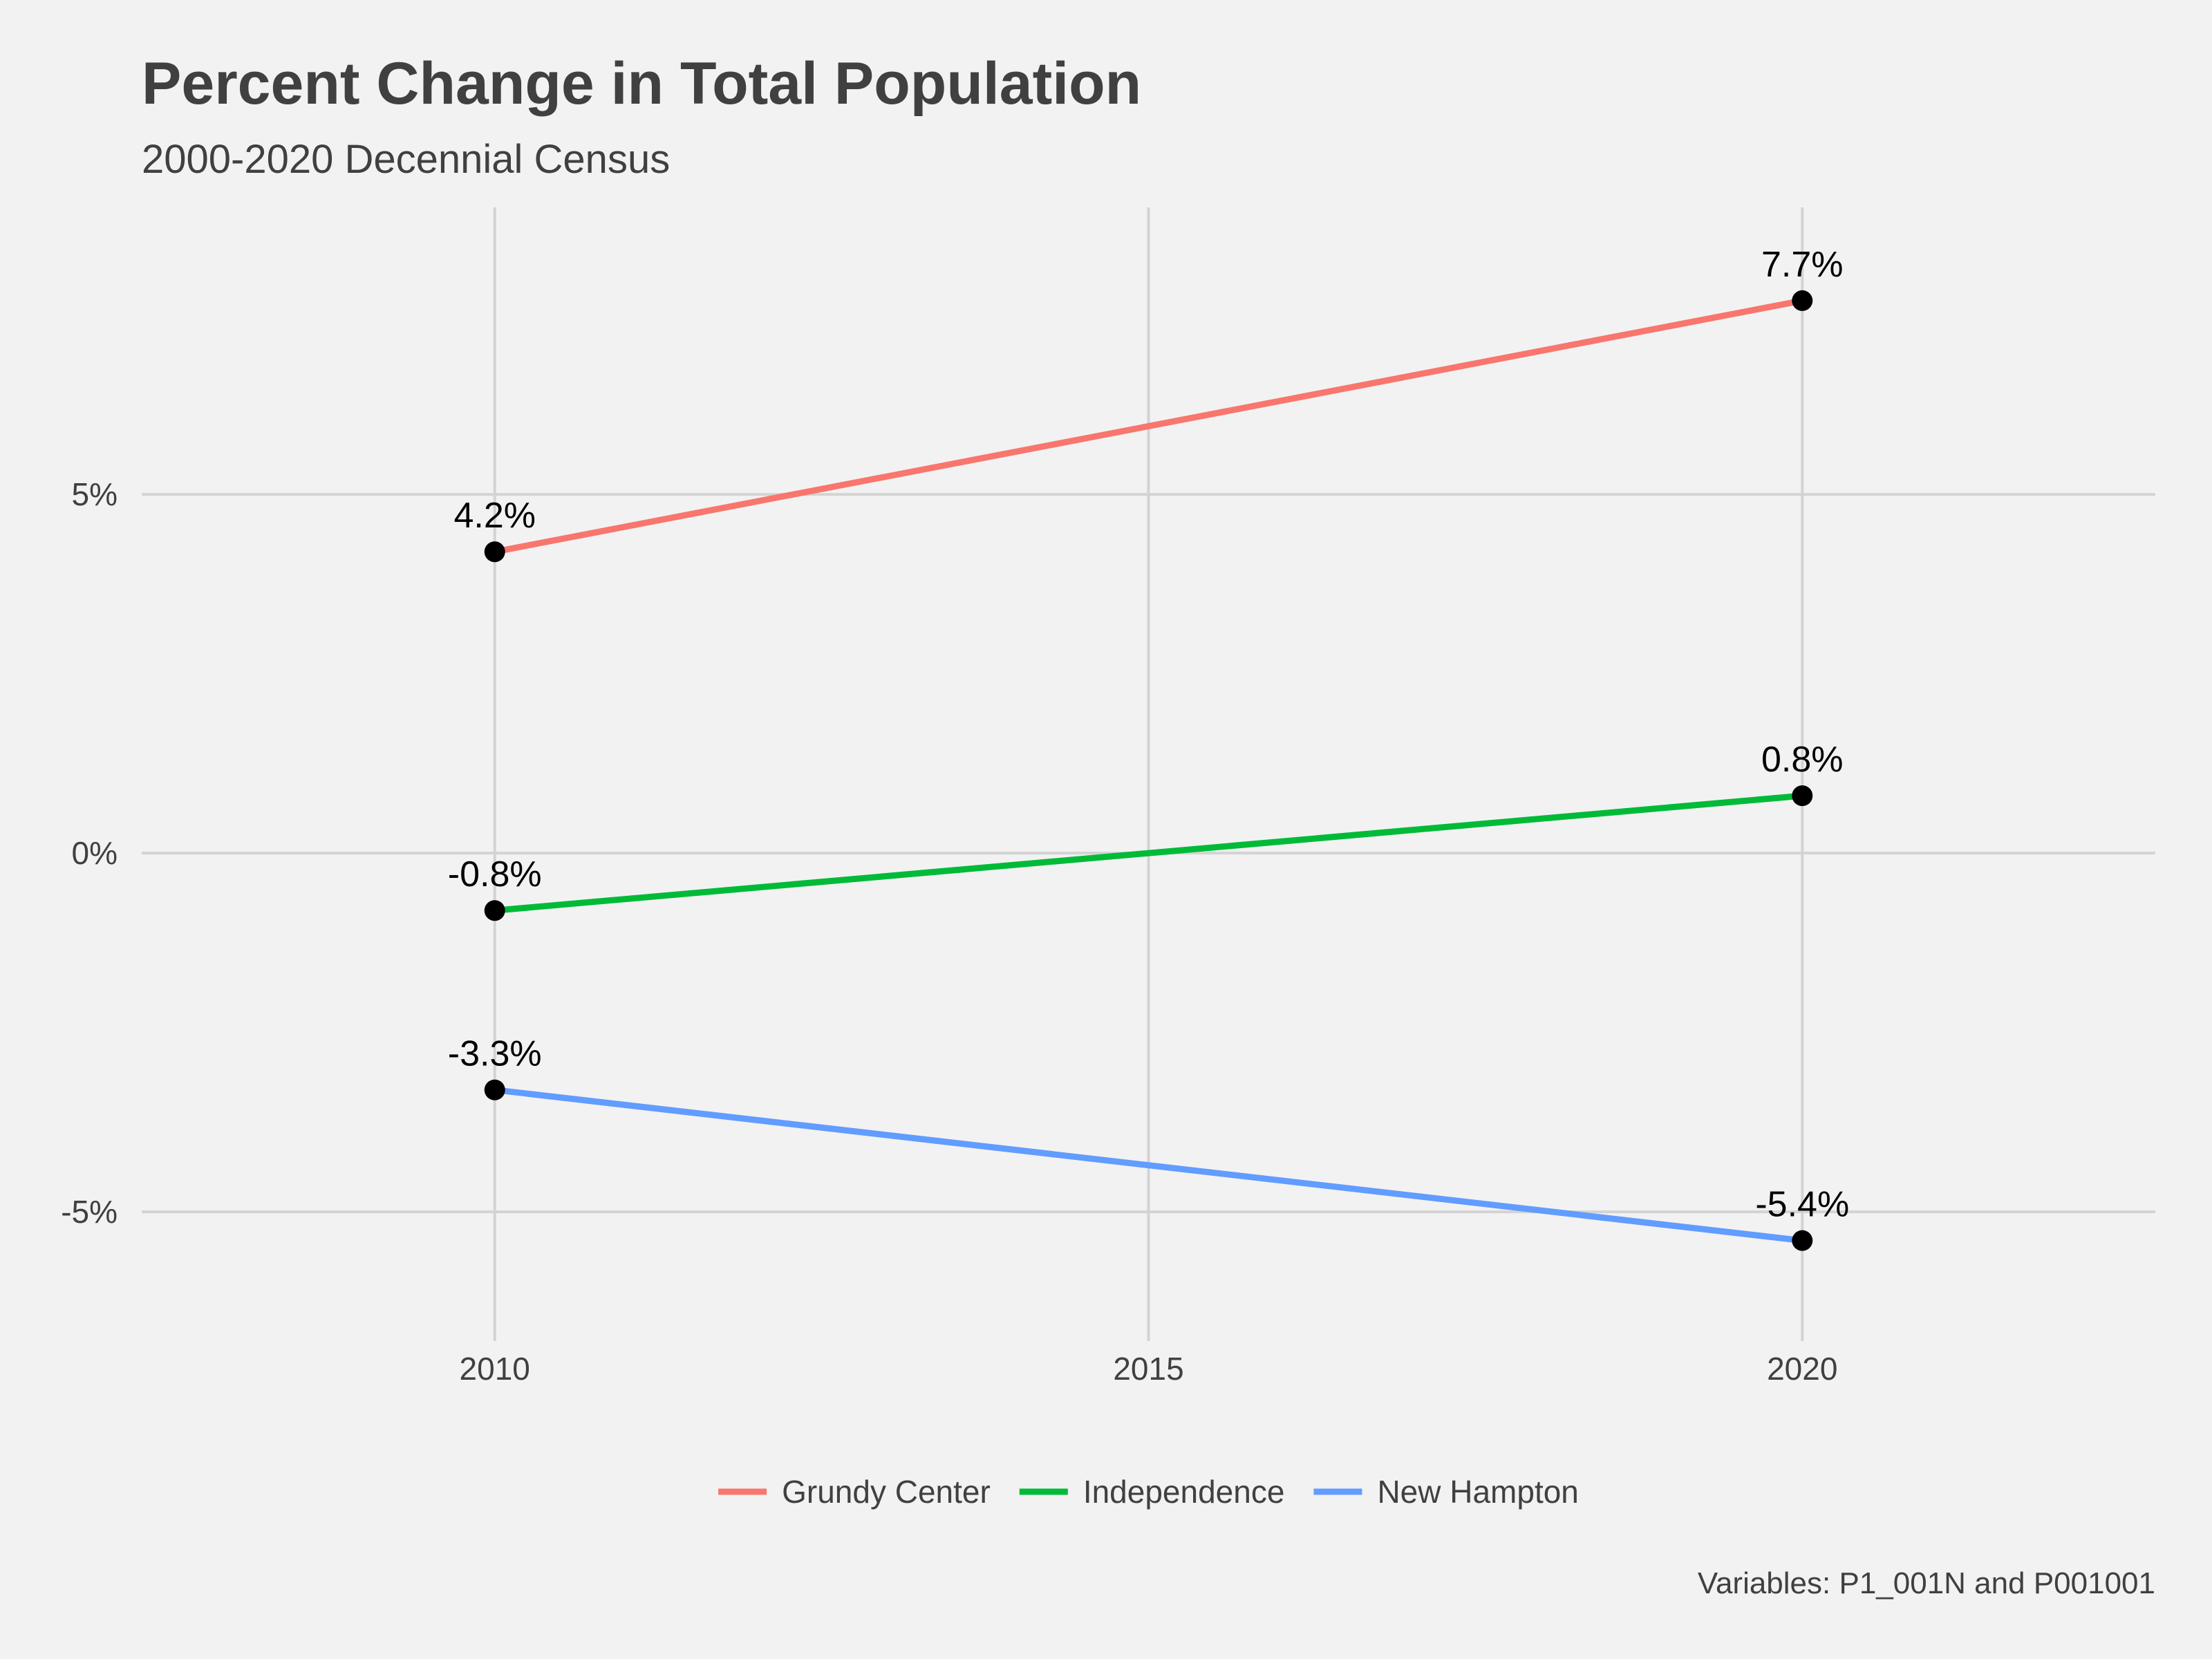  I want to click on chart-caption: Variables: P1_001N and P001001, so click(1926, 1583).